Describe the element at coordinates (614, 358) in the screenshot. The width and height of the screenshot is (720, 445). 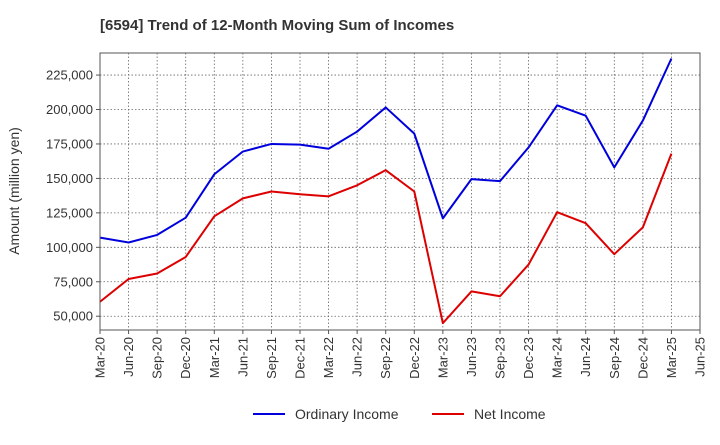
I see `x-tick-label: Sep-24` at that location.